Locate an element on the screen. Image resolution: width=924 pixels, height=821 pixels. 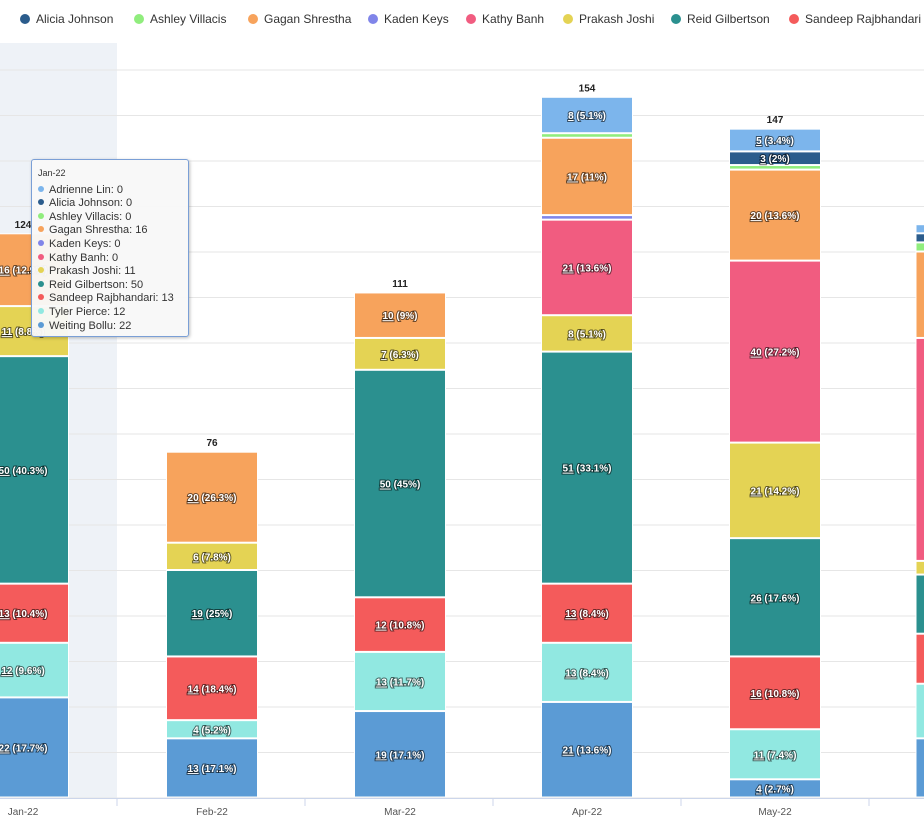
stack-total-label: 124 is located at coordinates (23, 225).